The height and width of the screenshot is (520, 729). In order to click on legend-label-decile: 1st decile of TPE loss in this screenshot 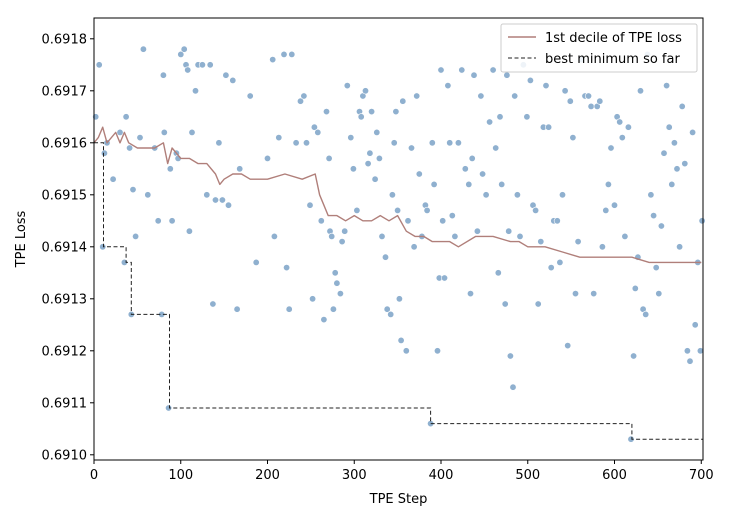, I will do `click(613, 38)`.